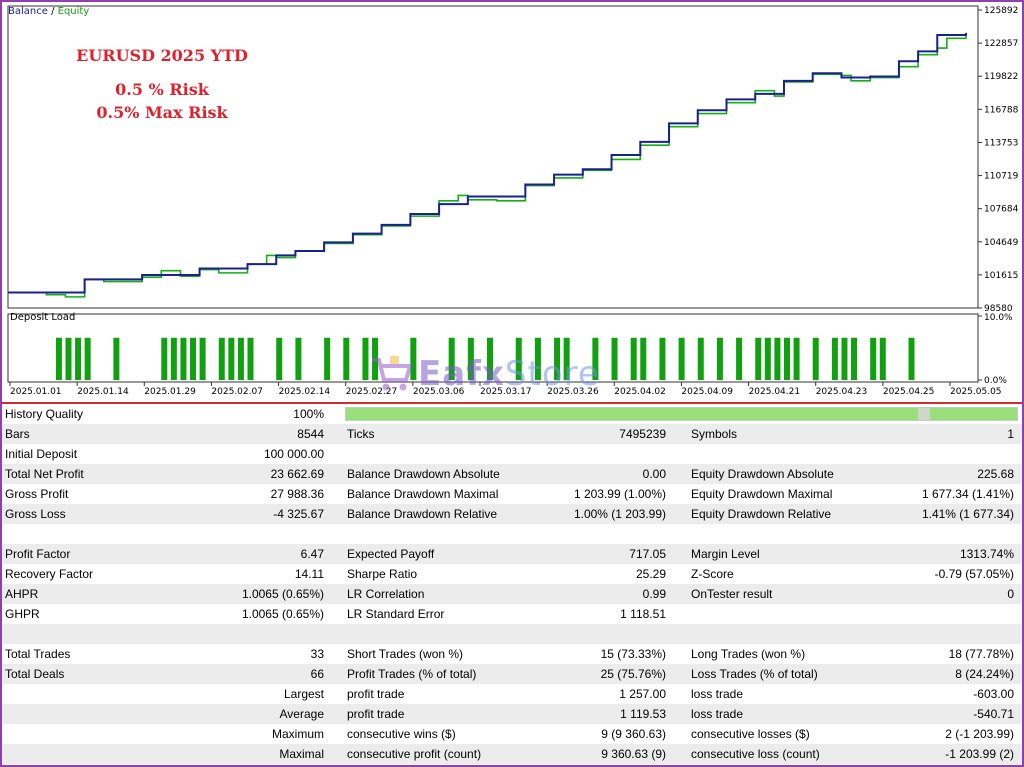  What do you see at coordinates (1010, 594) in the screenshot?
I see `report-c3-value: 0` at bounding box center [1010, 594].